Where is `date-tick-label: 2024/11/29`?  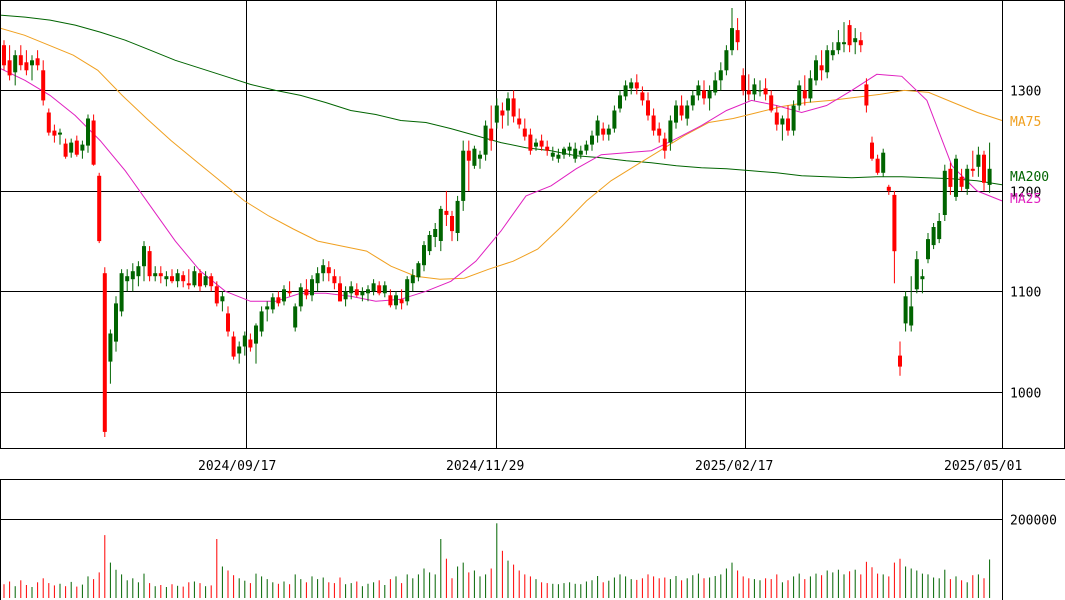
date-tick-label: 2024/11/29 is located at coordinates (485, 466).